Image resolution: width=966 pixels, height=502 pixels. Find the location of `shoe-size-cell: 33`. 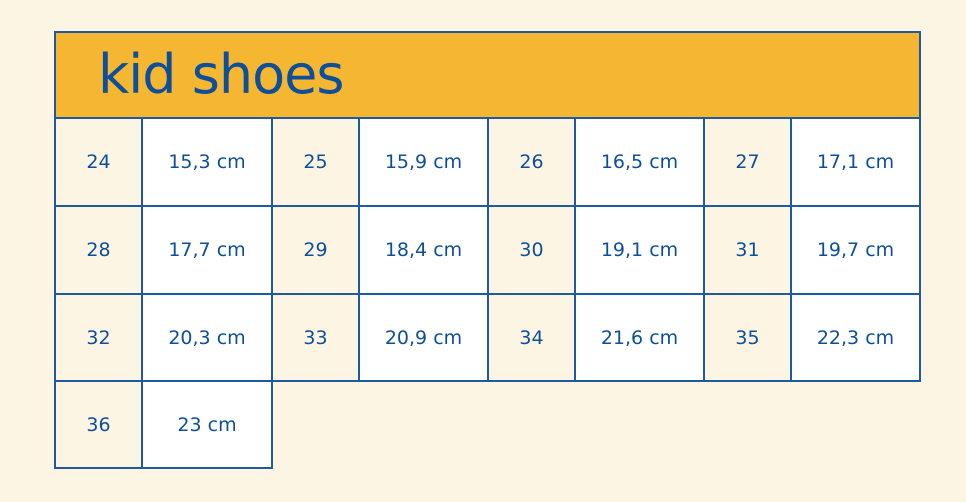

shoe-size-cell: 33 is located at coordinates (315, 337).